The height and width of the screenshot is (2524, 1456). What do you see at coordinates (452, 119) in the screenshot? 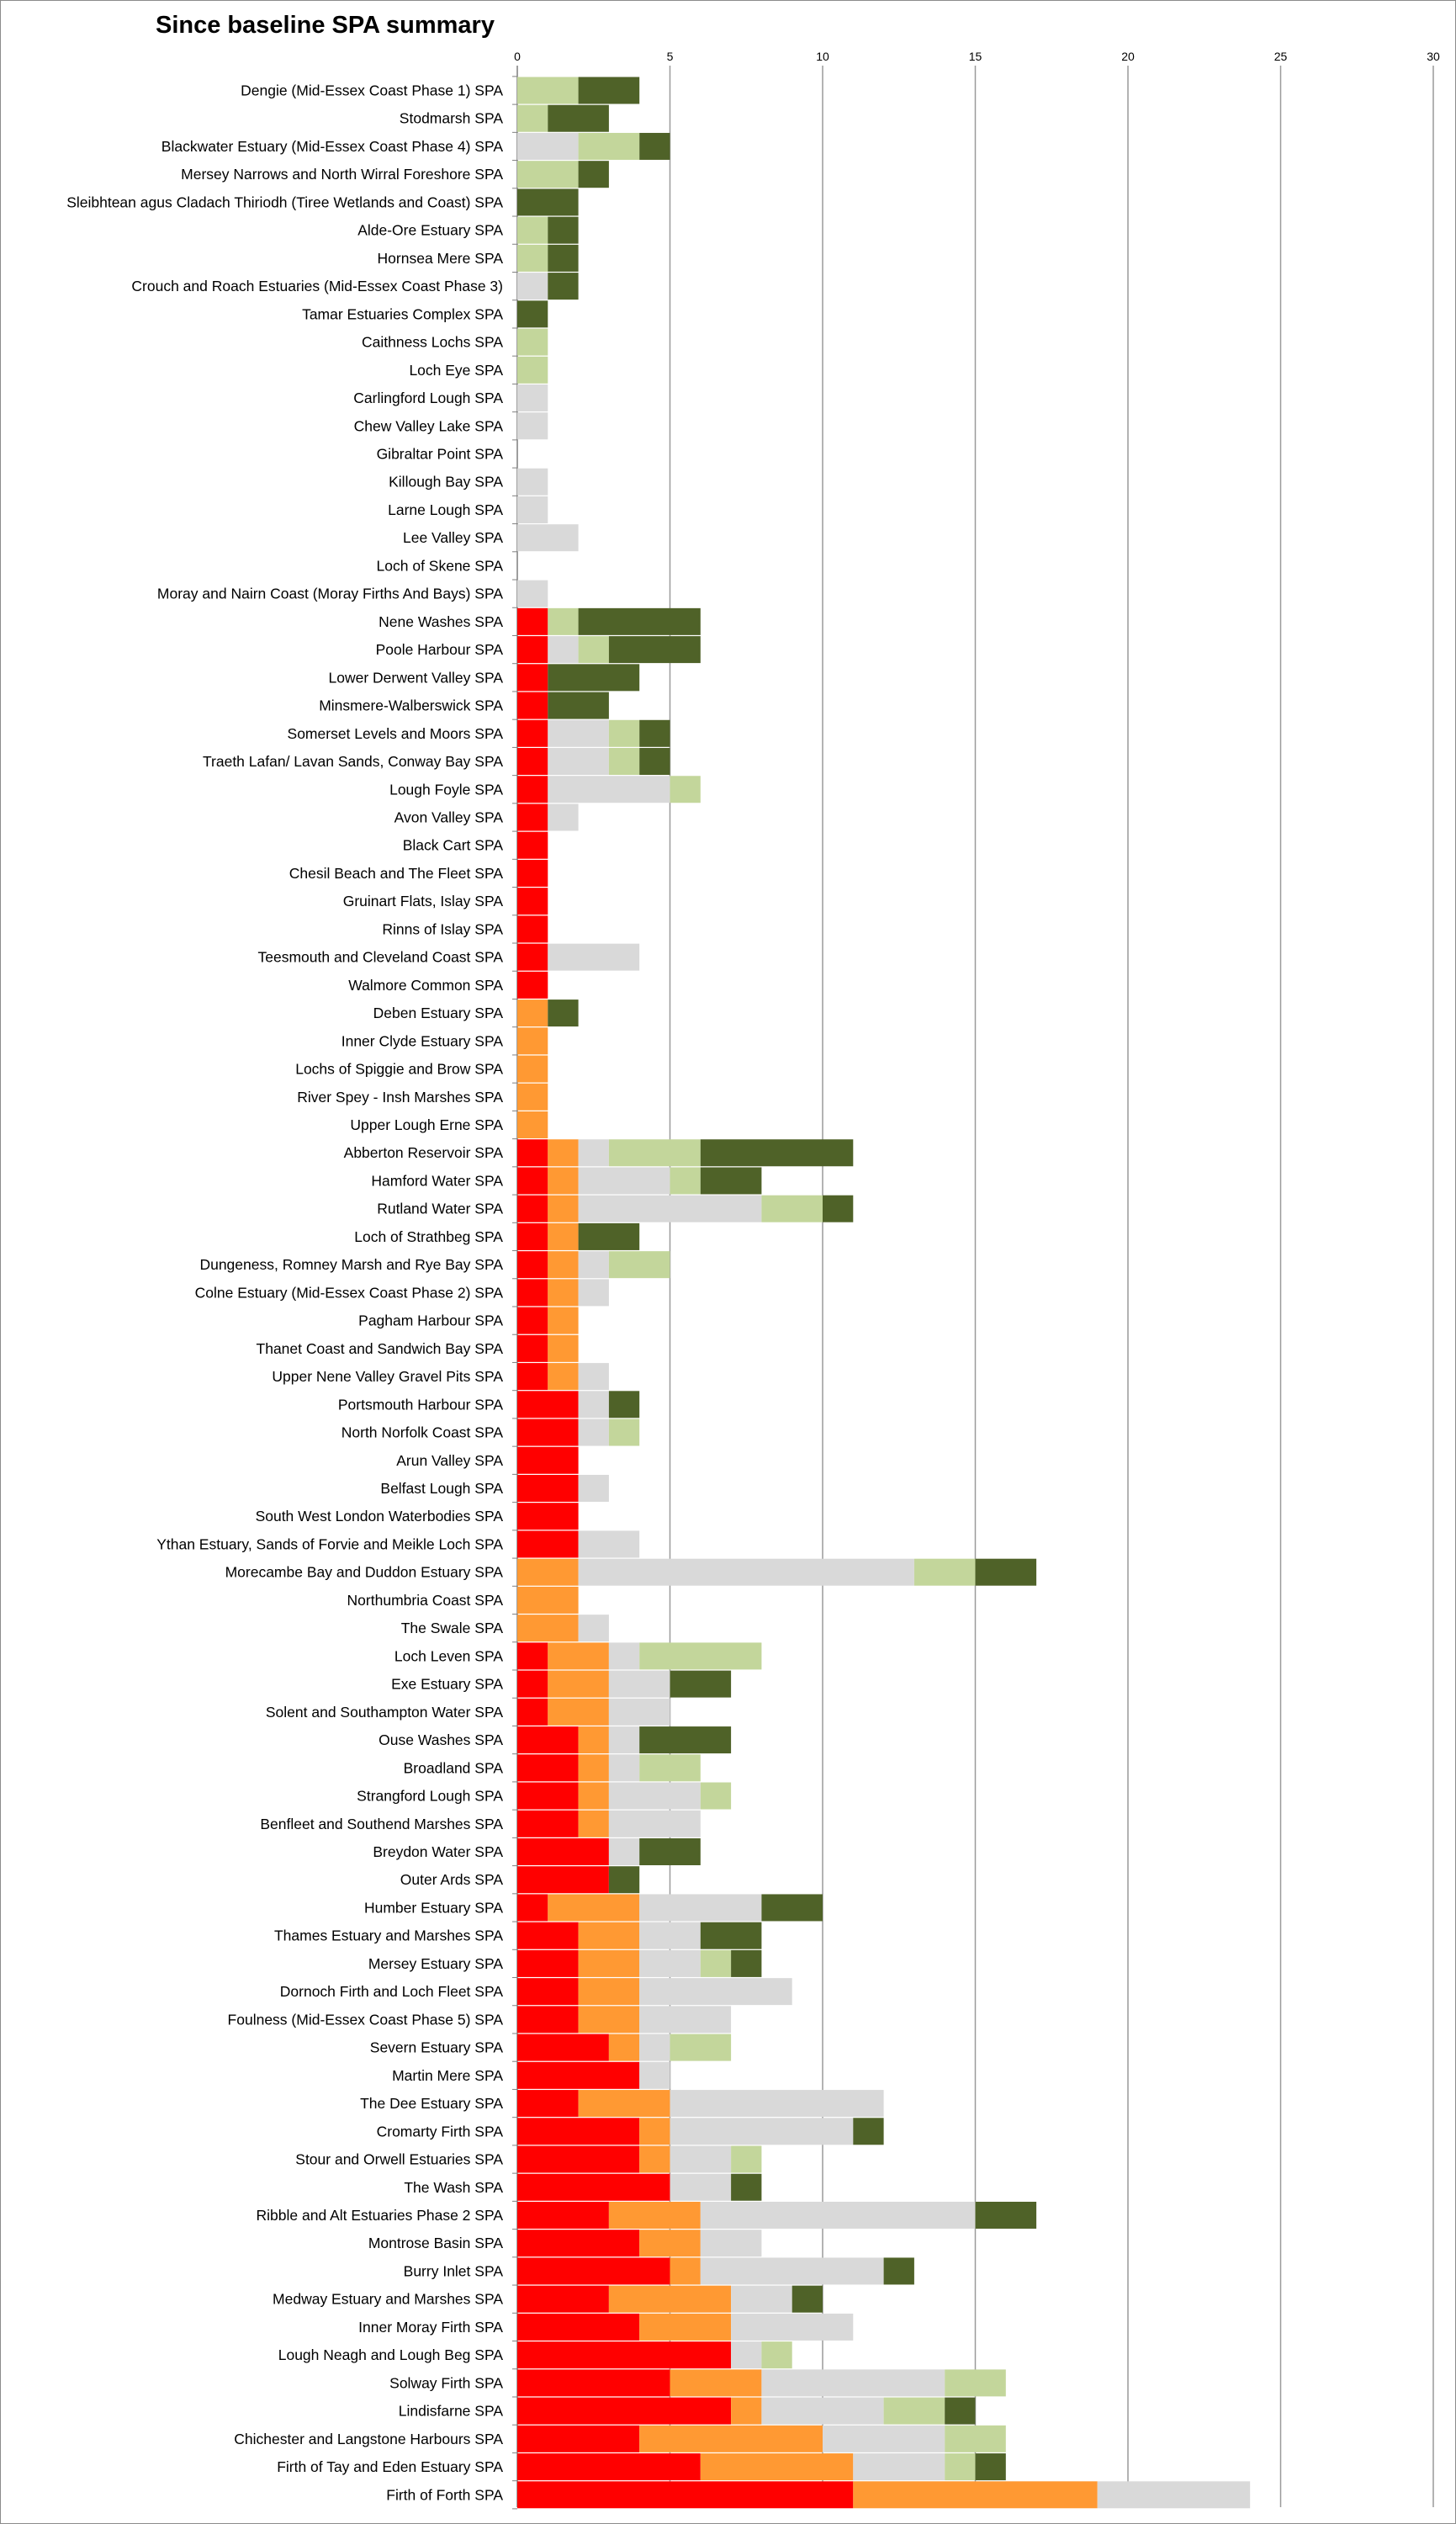
I see `category-label: Stodmarsh SPA` at bounding box center [452, 119].